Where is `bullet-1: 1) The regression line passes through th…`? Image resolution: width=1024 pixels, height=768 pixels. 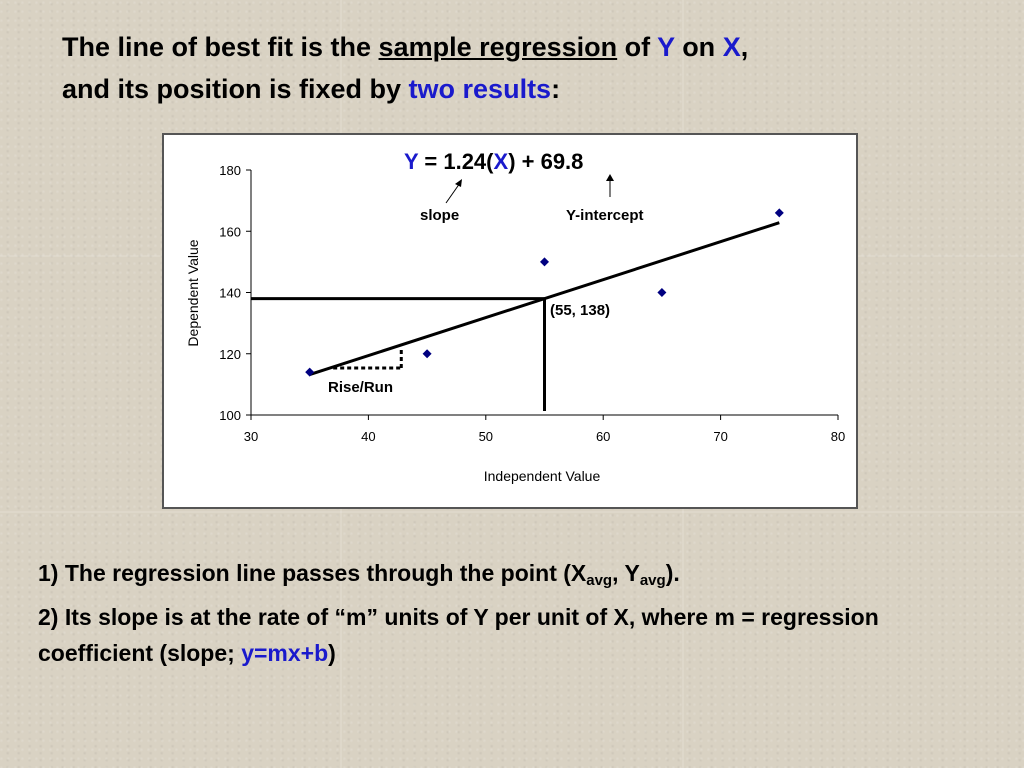 bullet-1: 1) The regression line passes through th… is located at coordinates (518, 573).